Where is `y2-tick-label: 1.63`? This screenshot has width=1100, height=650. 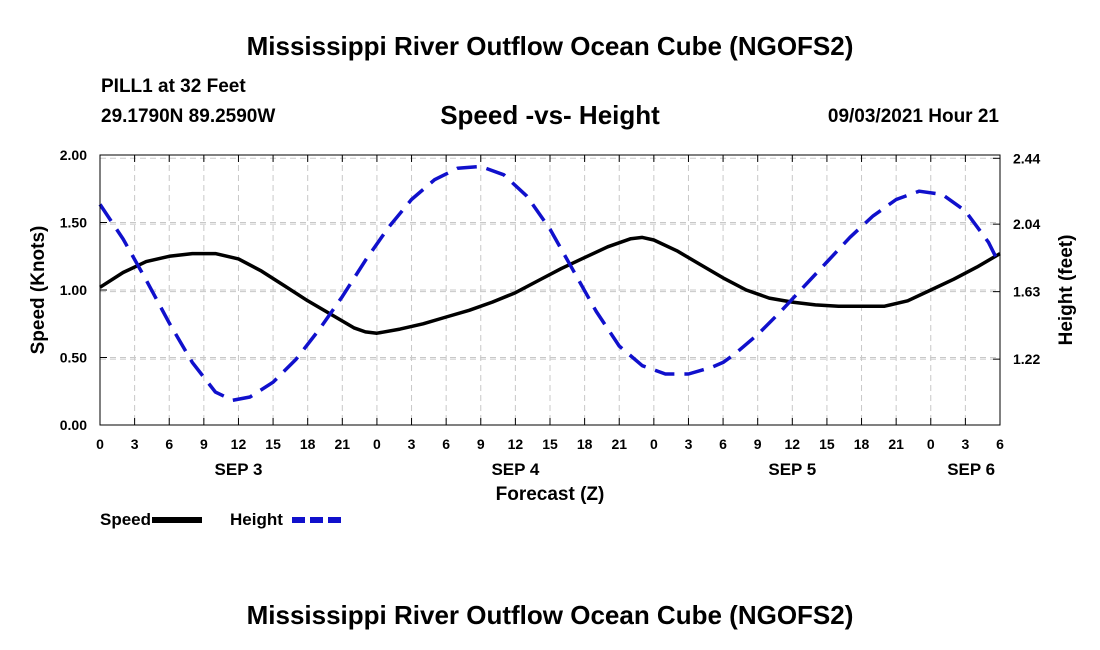 y2-tick-label: 1.63 is located at coordinates (1026, 292).